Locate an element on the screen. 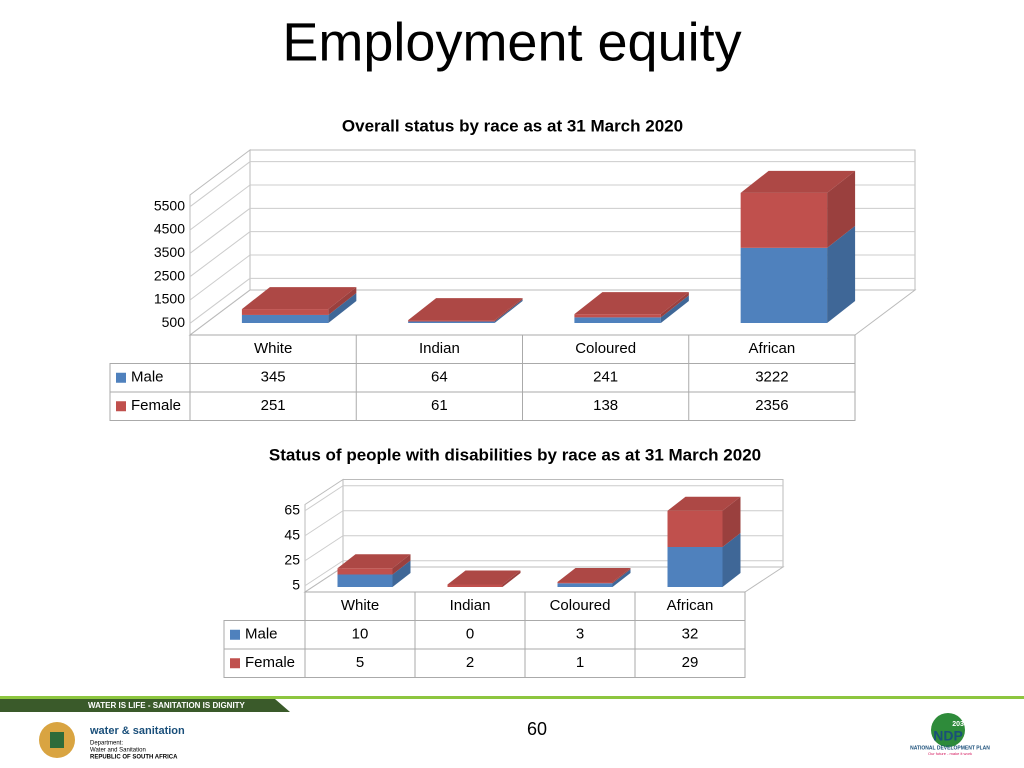 This screenshot has width=1024, height=768. y-tick-label: 3500 is located at coordinates (169, 252).